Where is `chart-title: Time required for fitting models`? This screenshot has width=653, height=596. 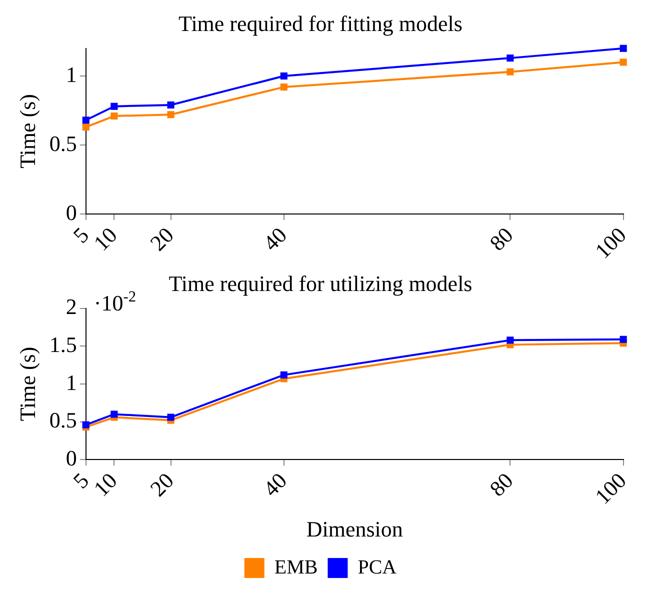 chart-title: Time required for fitting models is located at coordinates (320, 23).